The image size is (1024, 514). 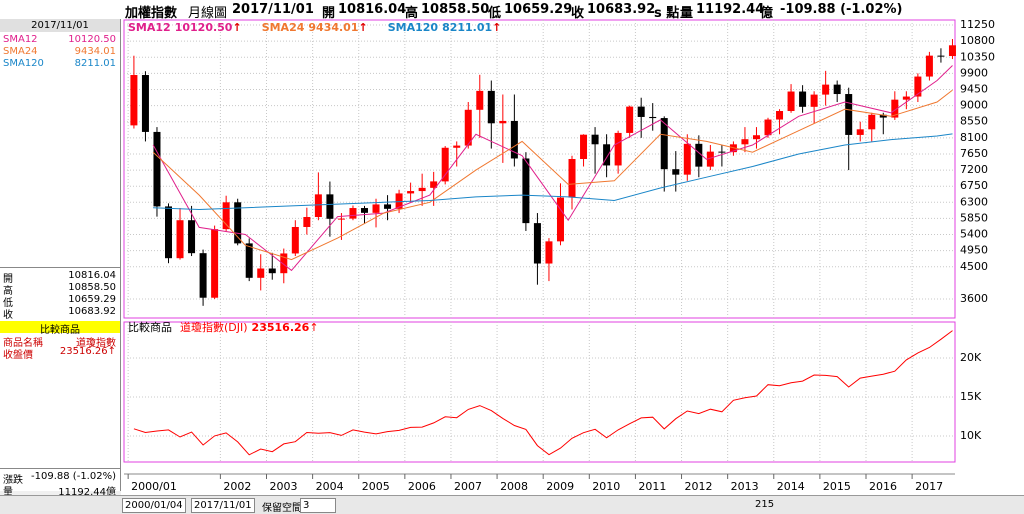 I want to click on sma-line, so click(x=553, y=172).